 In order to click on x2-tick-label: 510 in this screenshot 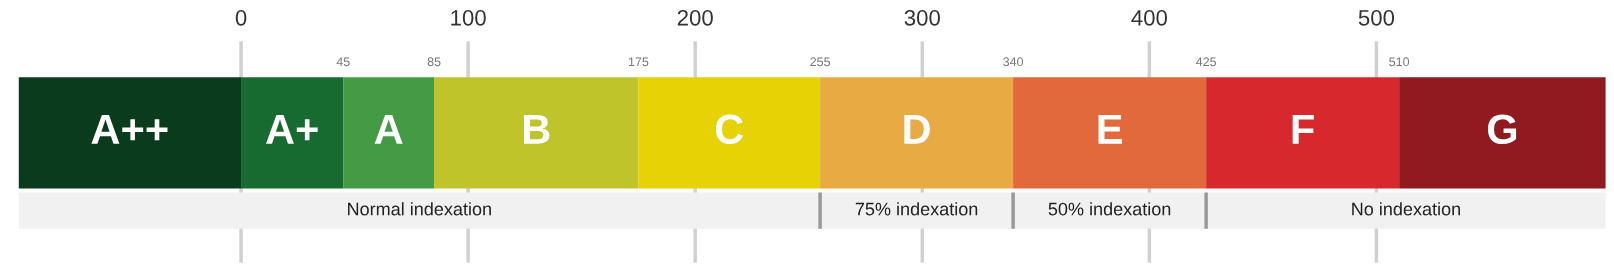, I will do `click(1399, 62)`.